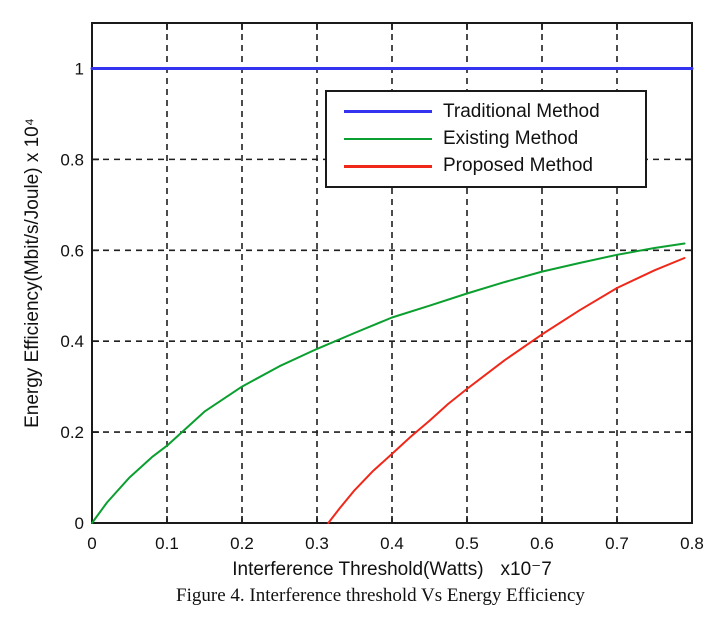  I want to click on y-axis-label: Energy Efficiency(Mbit/s/Joule) x 10⁴, so click(32, 273).